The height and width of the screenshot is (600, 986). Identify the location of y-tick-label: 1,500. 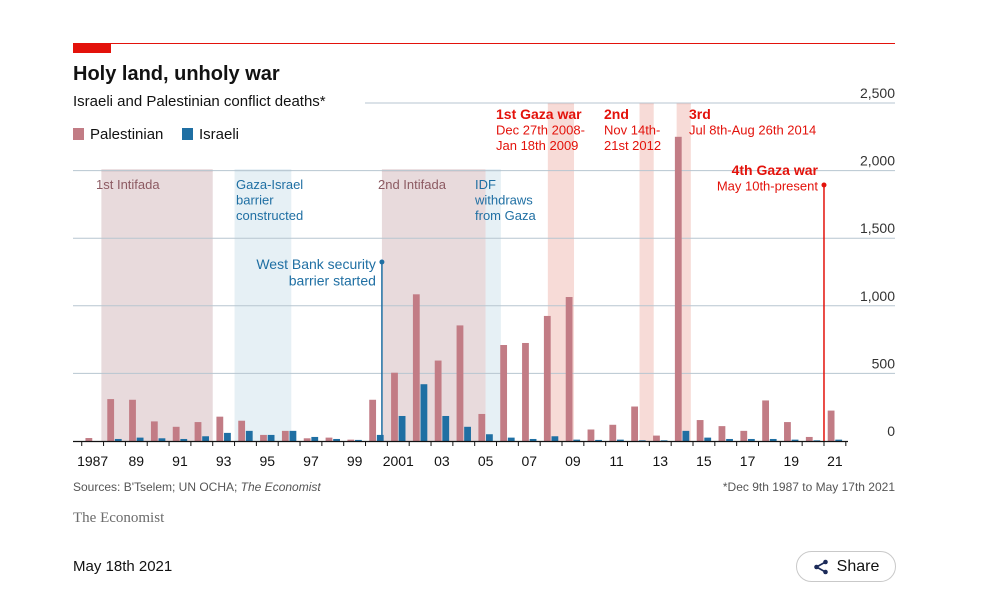
(877, 228).